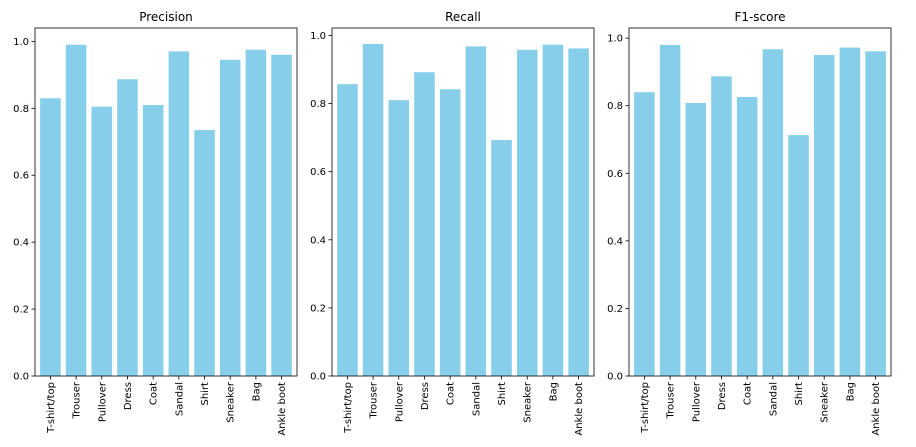  Describe the element at coordinates (759, 17) in the screenshot. I see `chart-title: F1-score` at that location.